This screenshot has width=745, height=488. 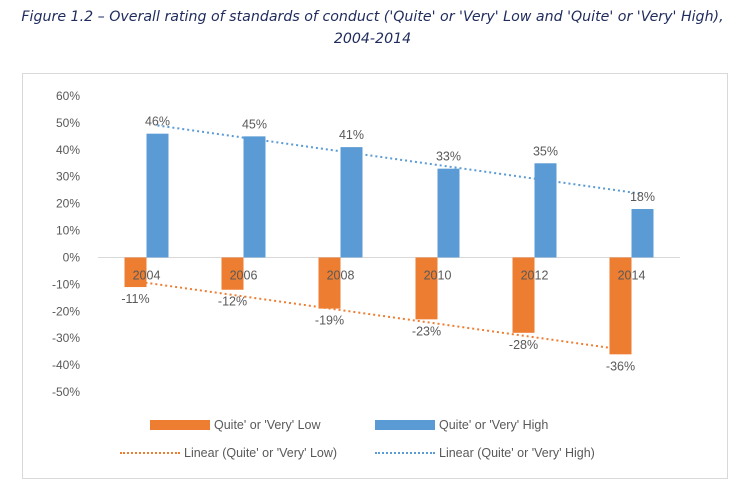 I want to click on x-tick-label: 2014, so click(x=632, y=275).